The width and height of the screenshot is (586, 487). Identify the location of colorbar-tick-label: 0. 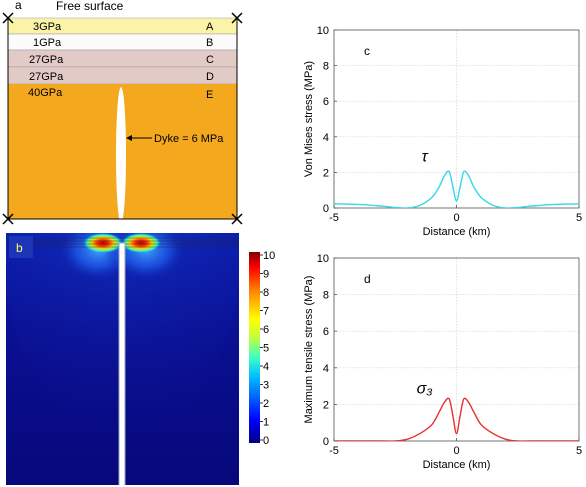
(266, 441).